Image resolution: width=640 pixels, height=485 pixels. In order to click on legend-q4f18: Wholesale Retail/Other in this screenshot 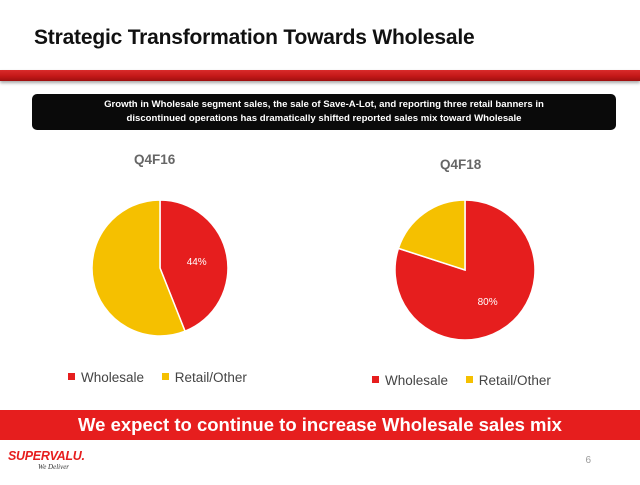, I will do `click(468, 380)`.